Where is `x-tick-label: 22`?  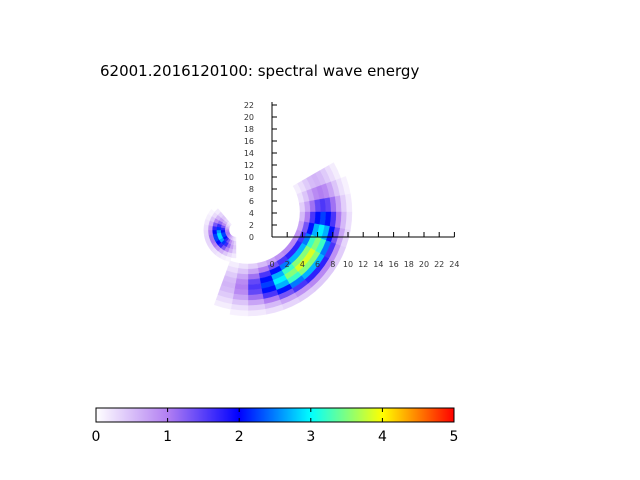 x-tick-label: 22 is located at coordinates (439, 264).